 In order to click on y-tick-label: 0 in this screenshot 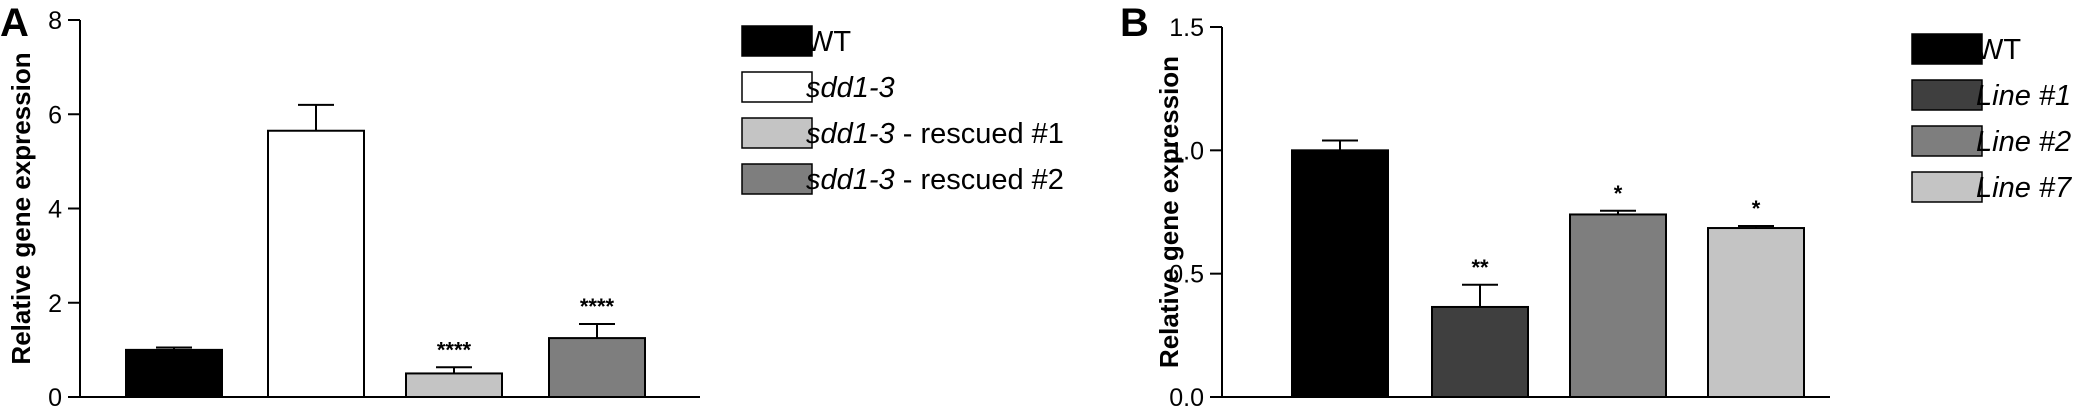, I will do `click(55, 398)`.